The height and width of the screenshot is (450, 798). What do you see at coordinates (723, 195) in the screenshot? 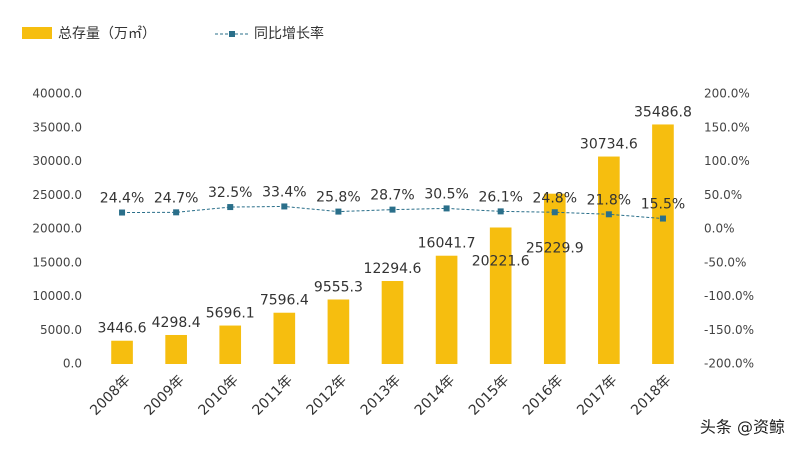
I see `y2-tick-label: 50.0%` at bounding box center [723, 195].